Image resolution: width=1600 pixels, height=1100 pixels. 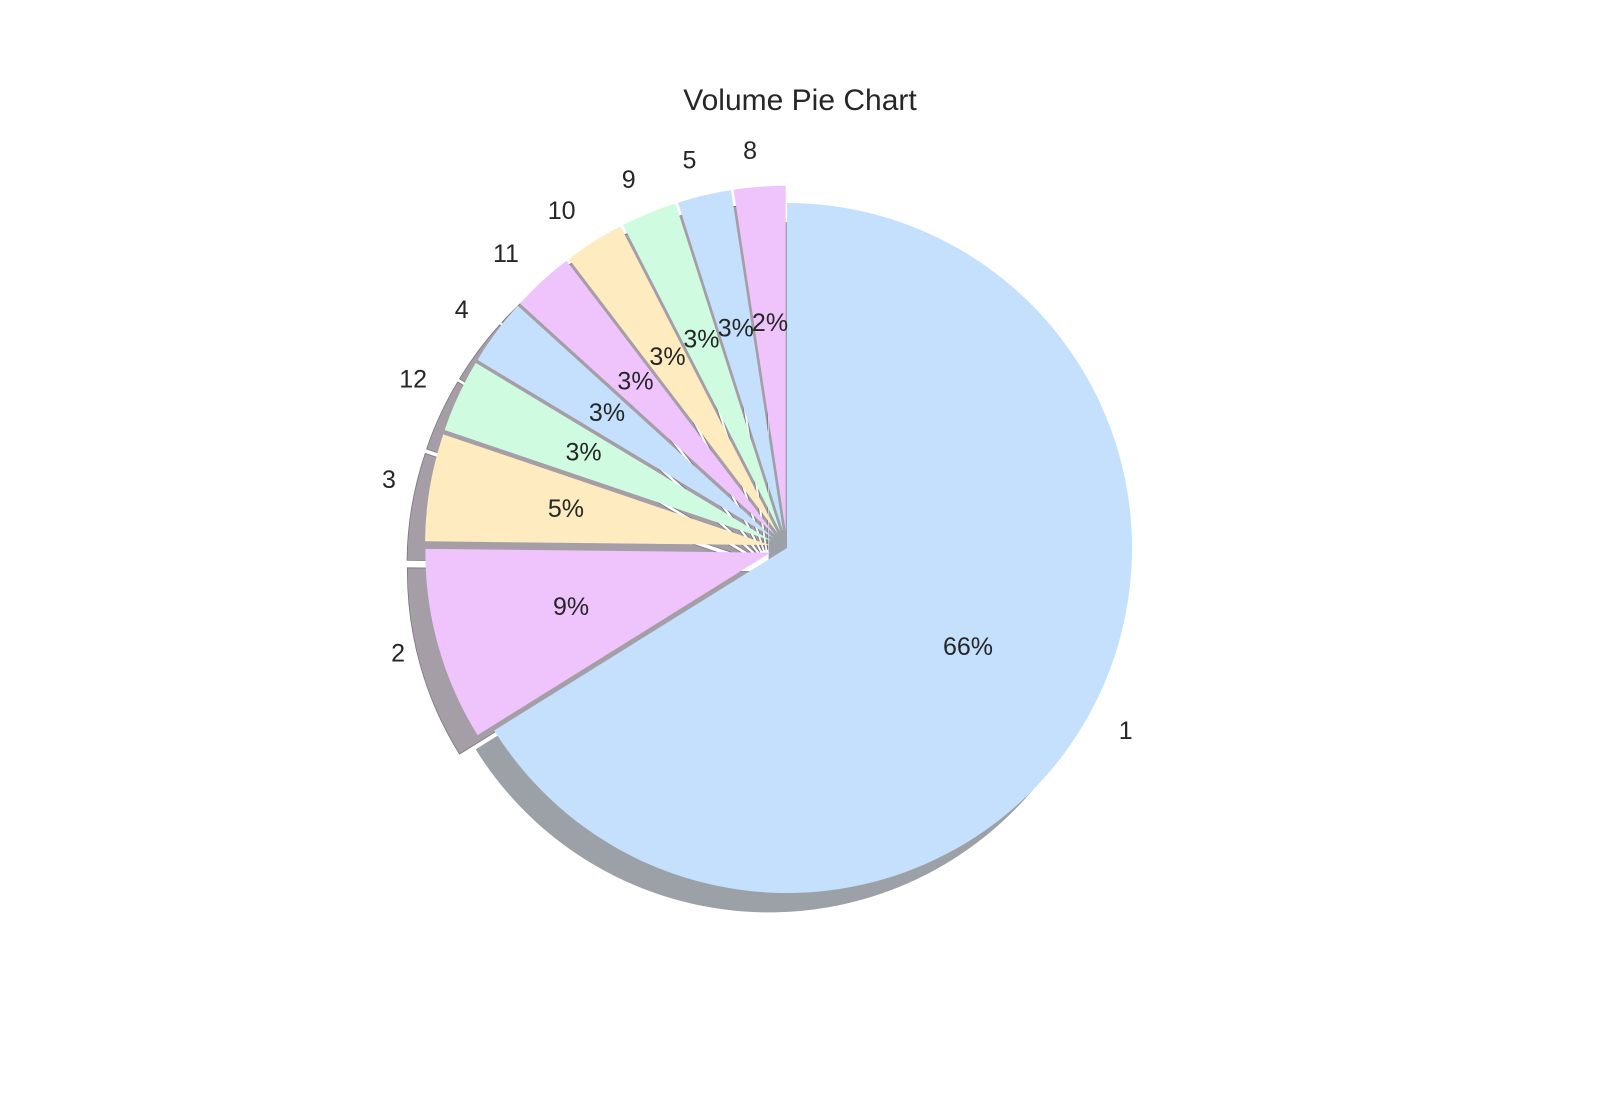 I want to click on slice-percent-3: 5%, so click(x=566, y=509).